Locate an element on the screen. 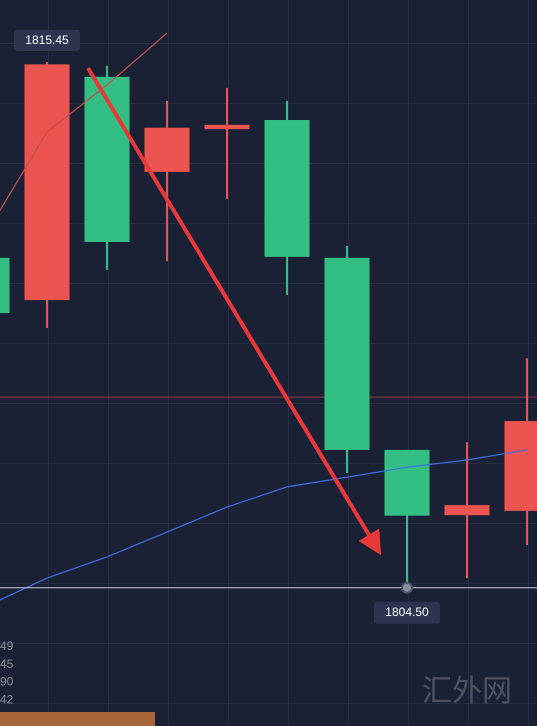 The height and width of the screenshot is (726, 537). low-label-box is located at coordinates (407, 612).